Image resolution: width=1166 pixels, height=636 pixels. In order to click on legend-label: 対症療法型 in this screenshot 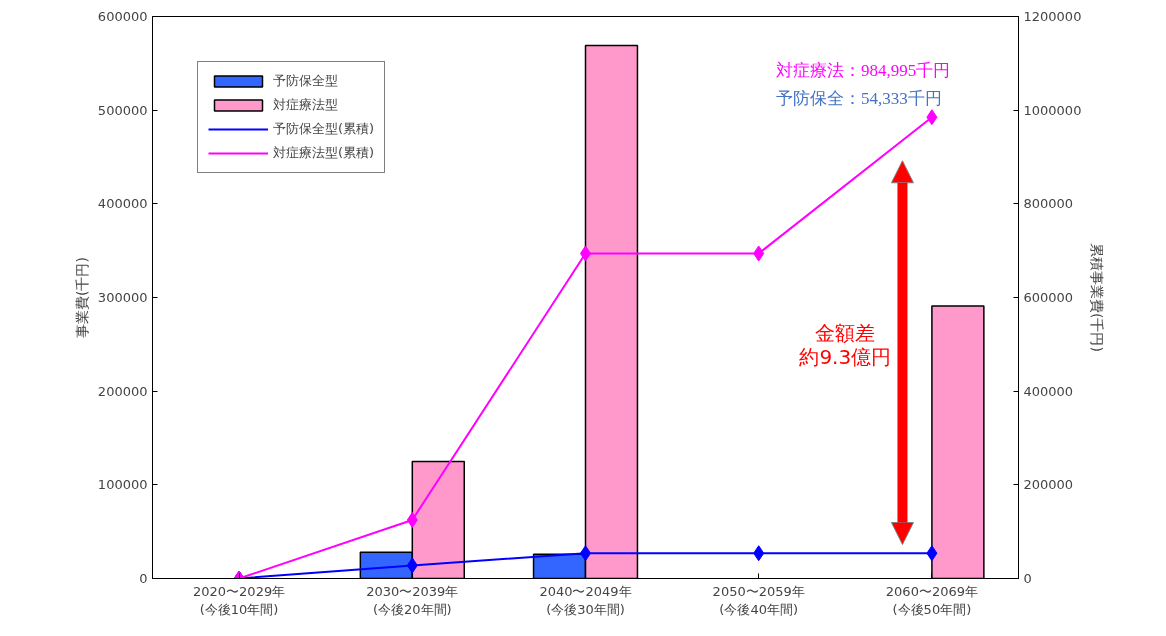, I will do `click(305, 105)`.